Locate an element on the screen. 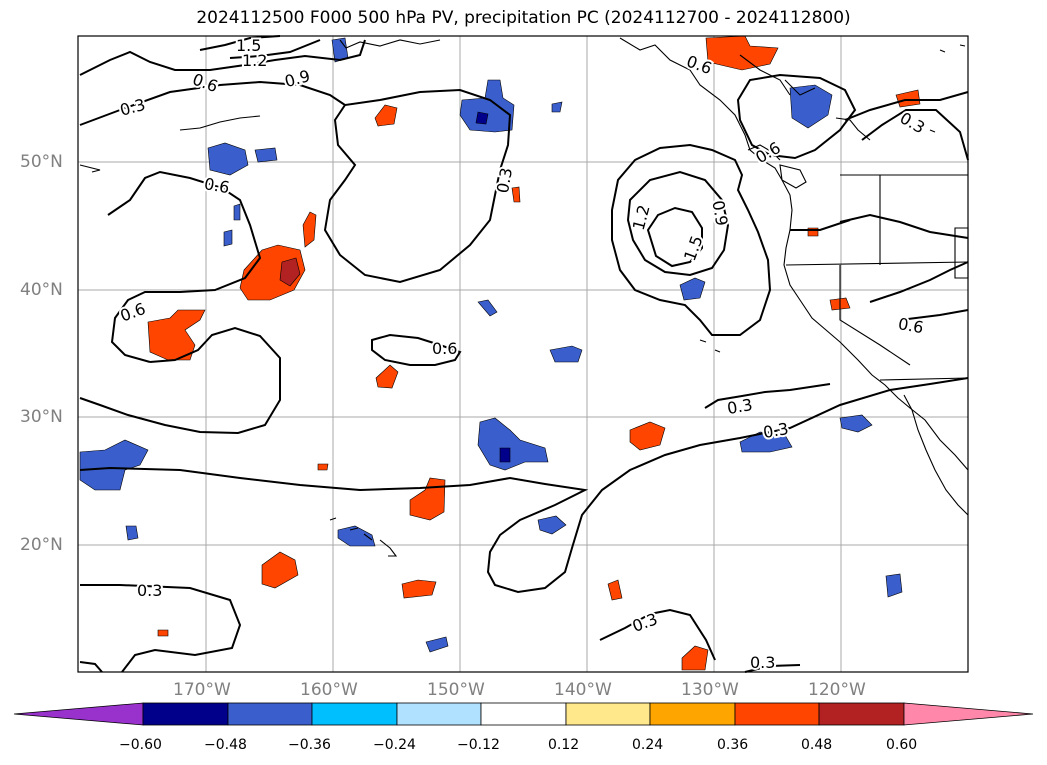  lat-label: 40°N is located at coordinates (41, 290).